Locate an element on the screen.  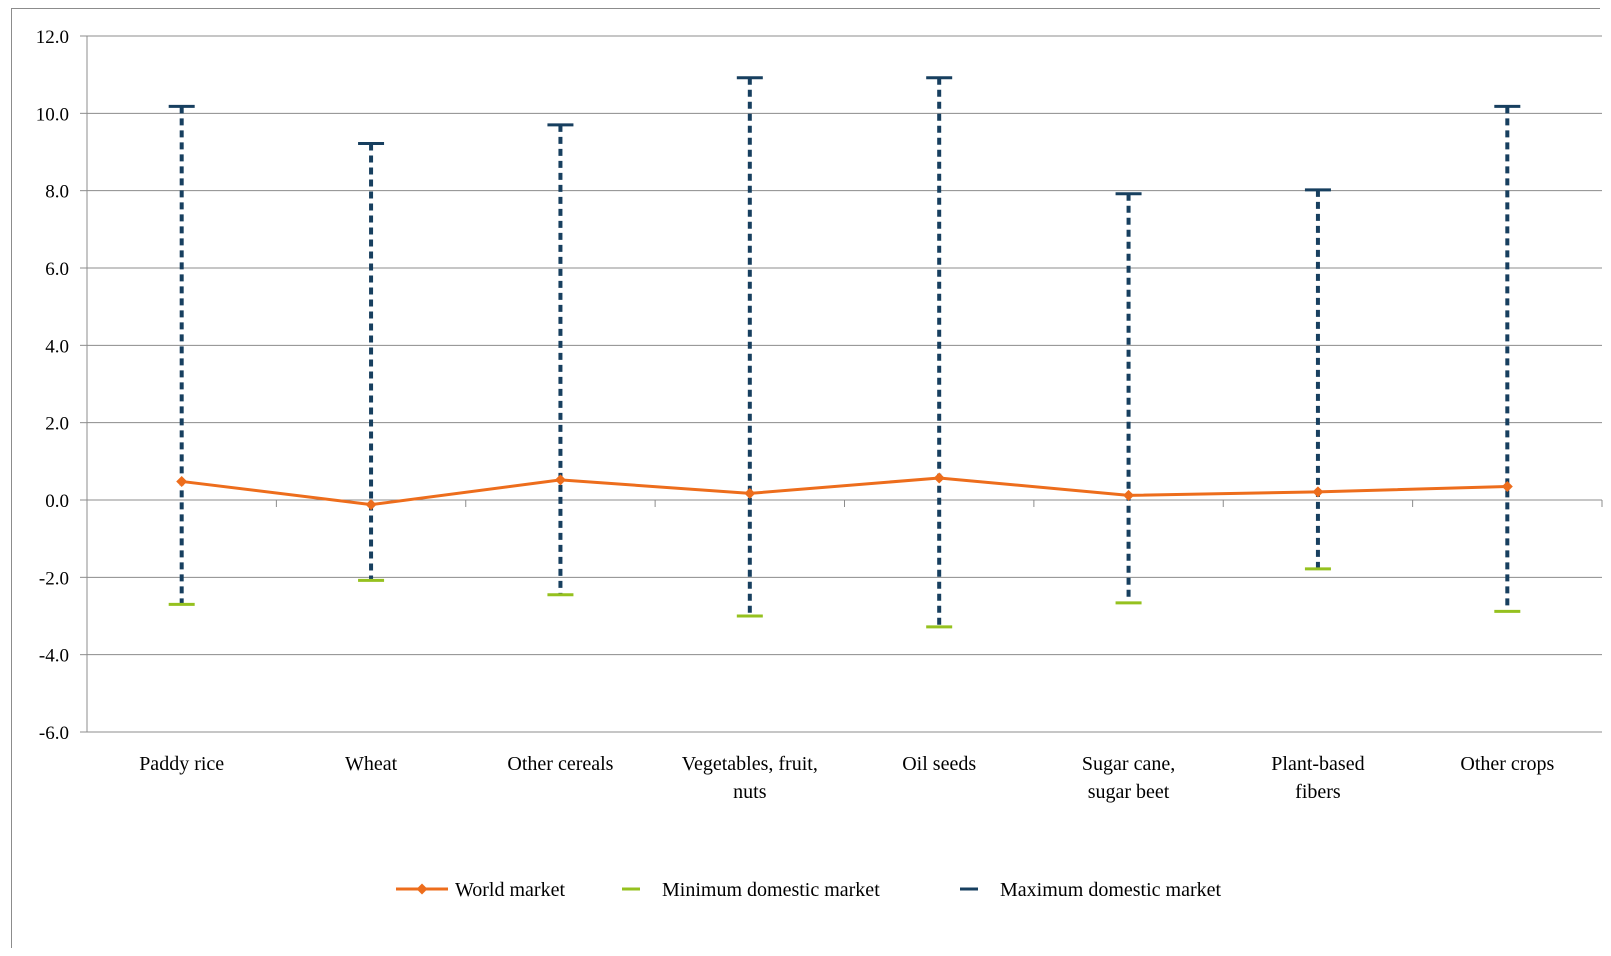
y-tick-label: 6.0 is located at coordinates (57, 269).